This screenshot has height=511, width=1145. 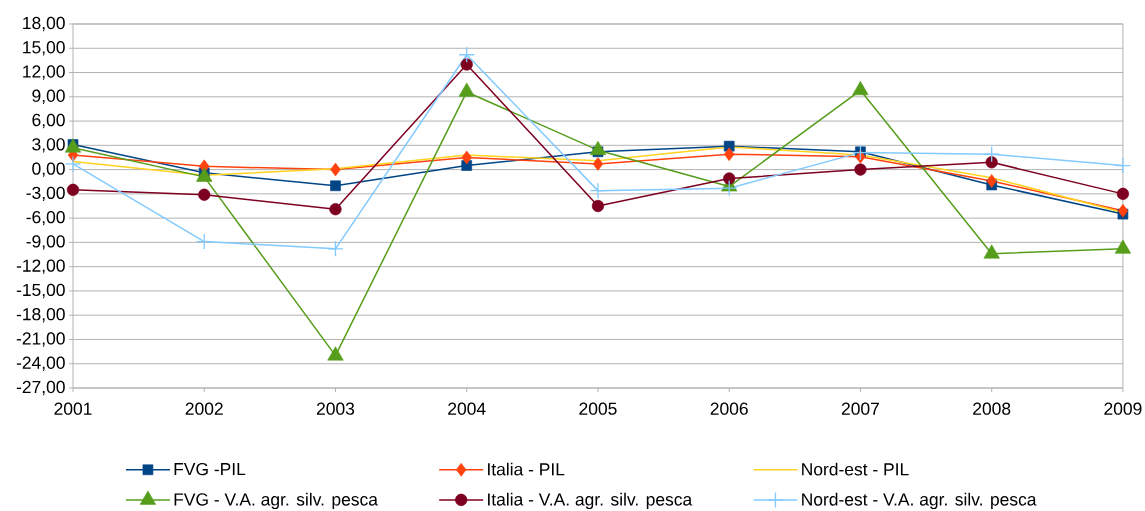 What do you see at coordinates (44, 72) in the screenshot?
I see `y-tick-label: 12,00` at bounding box center [44, 72].